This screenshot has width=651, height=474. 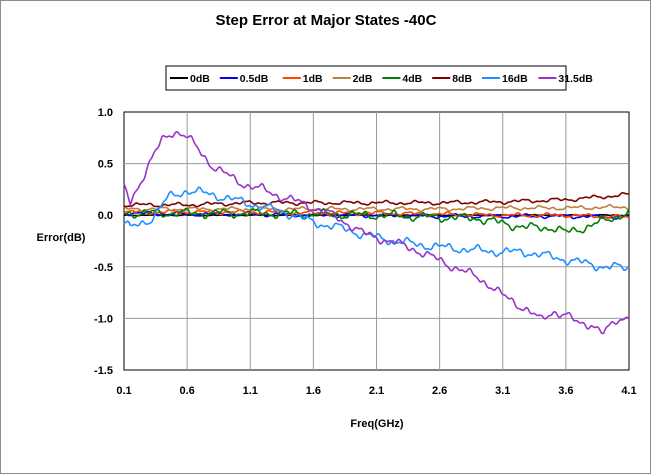 I want to click on x-tick-label: 0.6, so click(x=186, y=391).